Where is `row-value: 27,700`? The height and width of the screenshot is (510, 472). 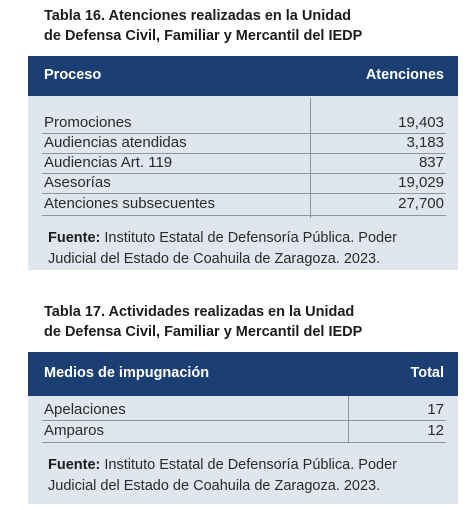 row-value: 27,700 is located at coordinates (421, 203).